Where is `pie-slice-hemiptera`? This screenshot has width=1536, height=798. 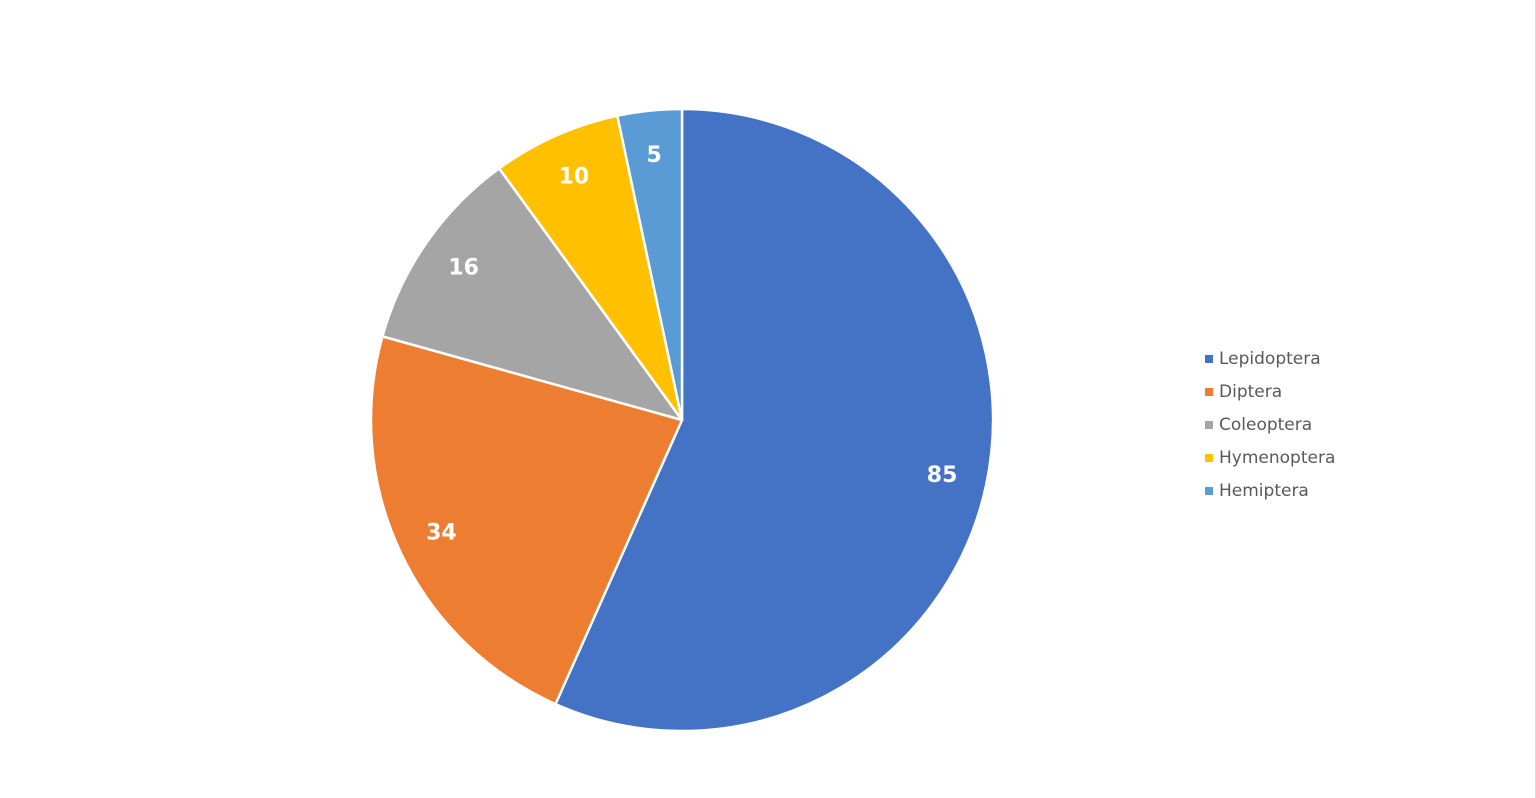 pie-slice-hemiptera is located at coordinates (650, 264).